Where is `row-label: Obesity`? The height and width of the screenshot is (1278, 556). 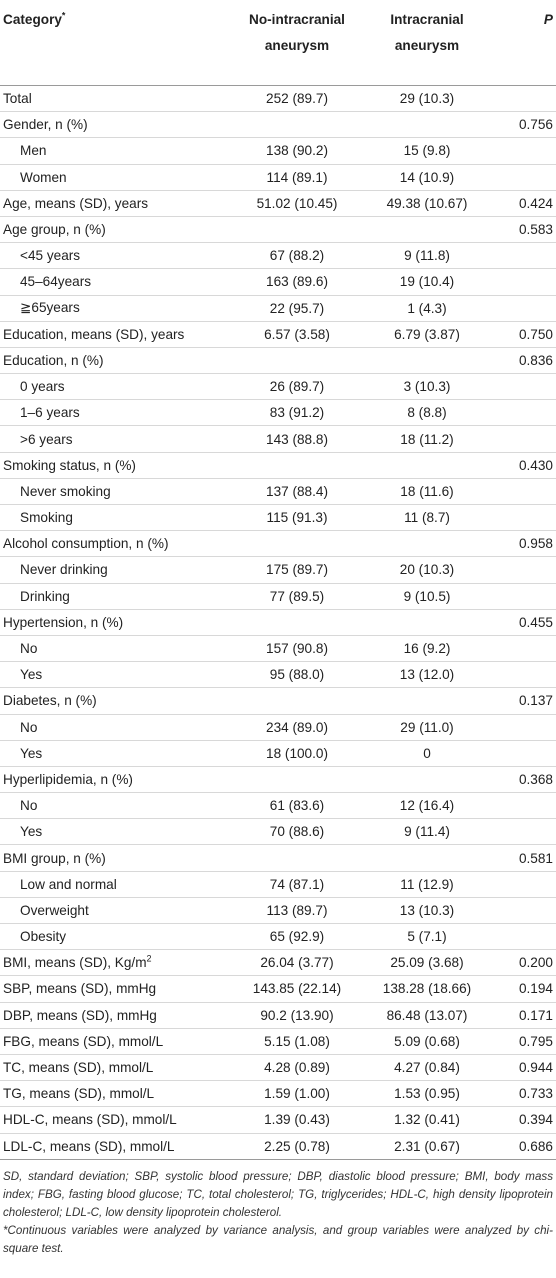 row-label: Obesity is located at coordinates (116, 937).